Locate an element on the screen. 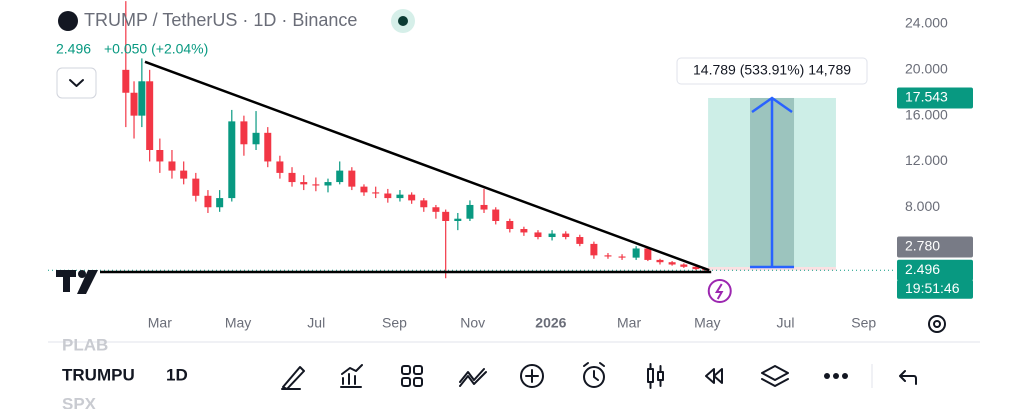 This screenshot has width=1024, height=409. tv-logo is located at coordinates (77, 282).